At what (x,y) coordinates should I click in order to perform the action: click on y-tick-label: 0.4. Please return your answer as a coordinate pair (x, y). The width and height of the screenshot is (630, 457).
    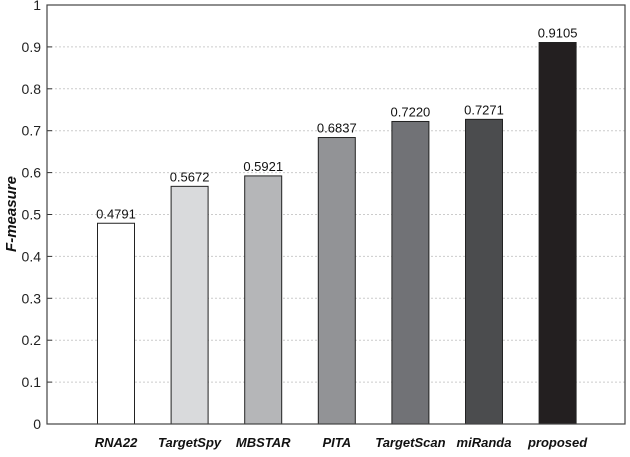
    Looking at the image, I should click on (32, 256).